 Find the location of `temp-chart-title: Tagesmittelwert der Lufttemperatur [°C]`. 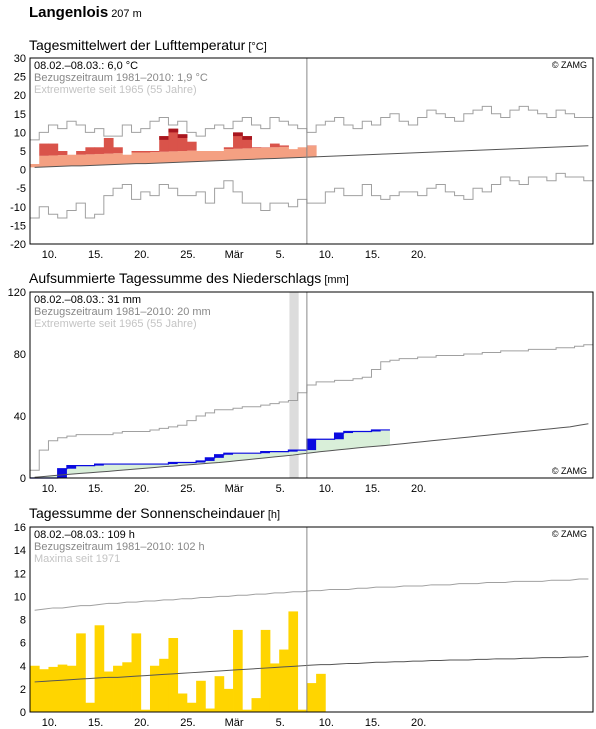

temp-chart-title: Tagesmittelwert der Lufttemperatur [°C] is located at coordinates (148, 45).